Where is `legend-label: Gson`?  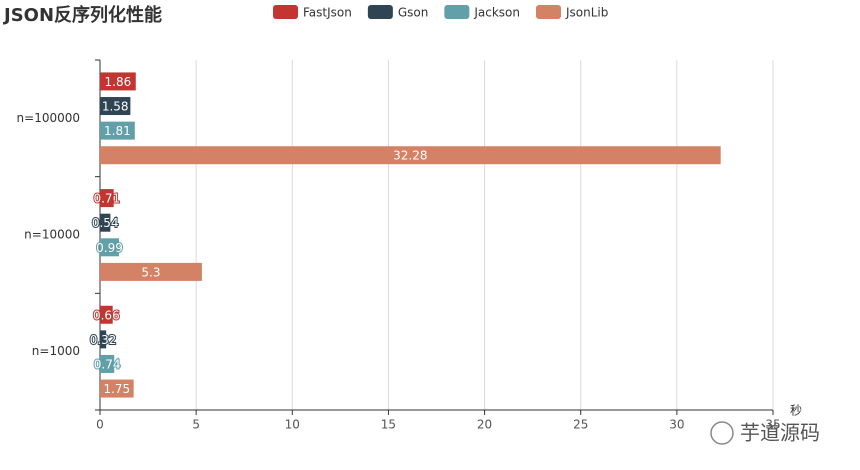
legend-label: Gson is located at coordinates (413, 13).